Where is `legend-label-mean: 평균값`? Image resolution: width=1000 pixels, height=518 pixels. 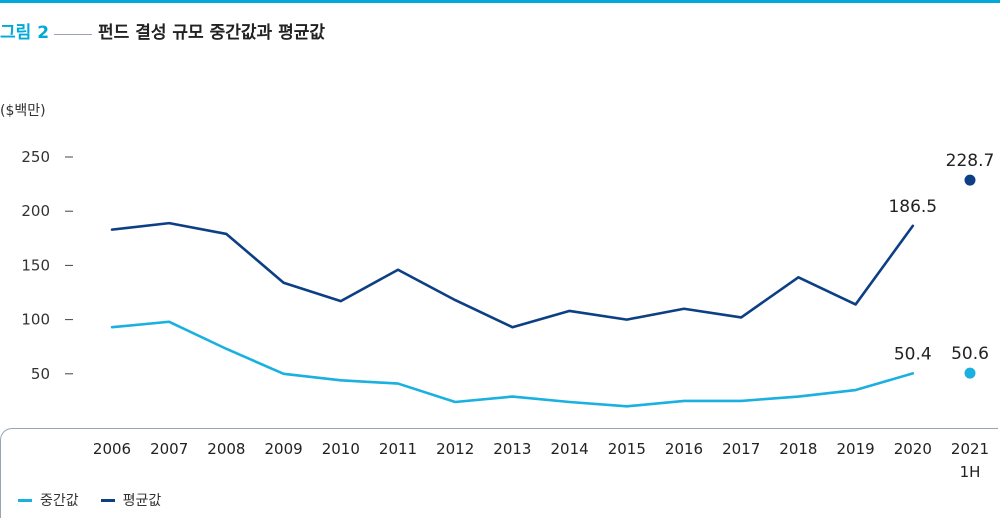 legend-label-mean: 평균값 is located at coordinates (142, 501).